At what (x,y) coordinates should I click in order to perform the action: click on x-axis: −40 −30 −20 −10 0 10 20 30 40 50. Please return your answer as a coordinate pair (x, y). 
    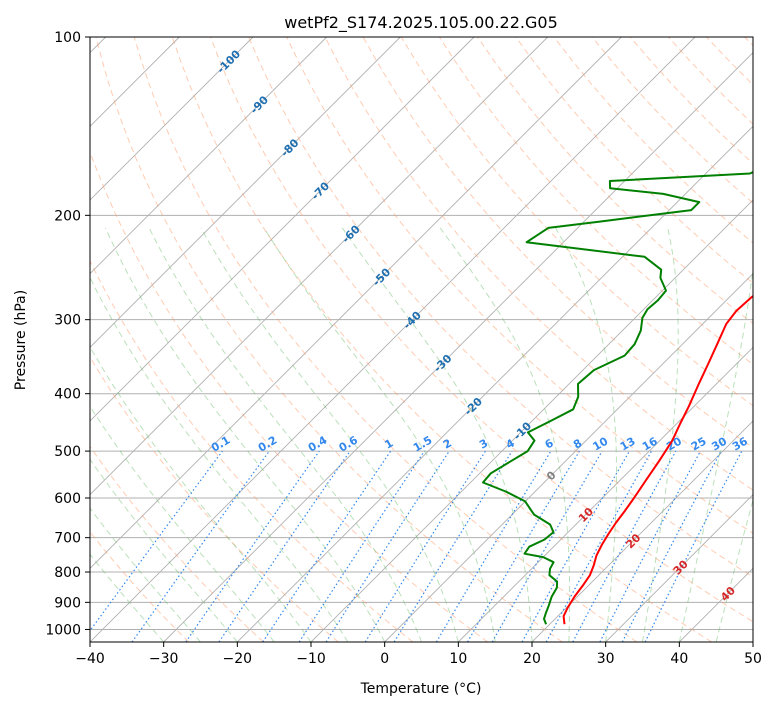
    Looking at the image, I should click on (418, 654).